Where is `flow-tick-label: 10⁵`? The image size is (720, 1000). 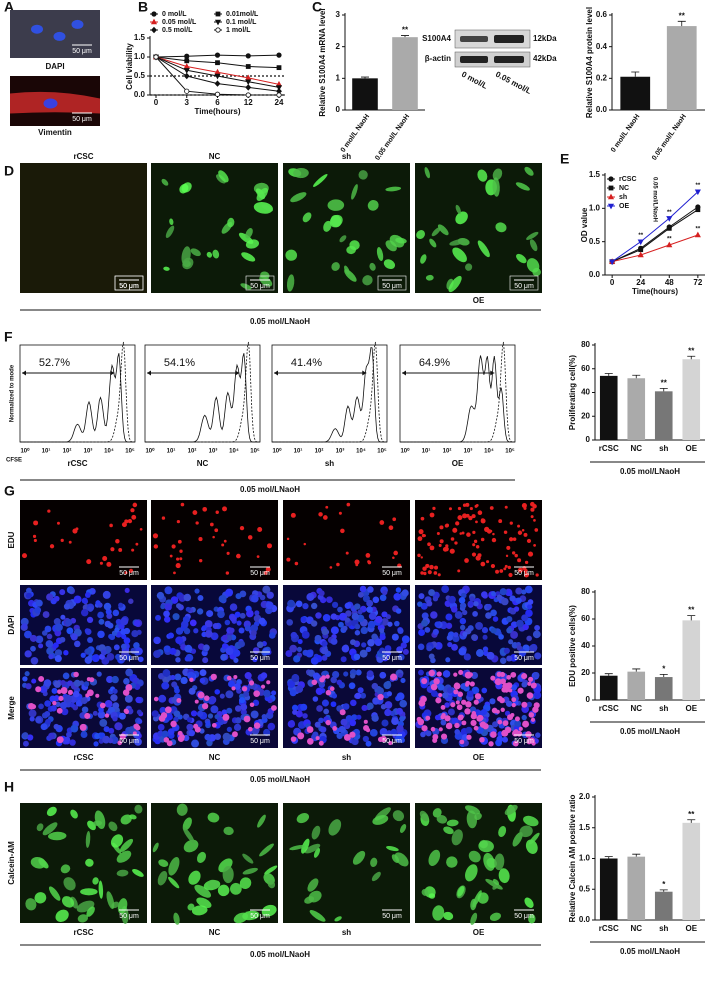
flow-tick-label: 10⁵ is located at coordinates (130, 452).